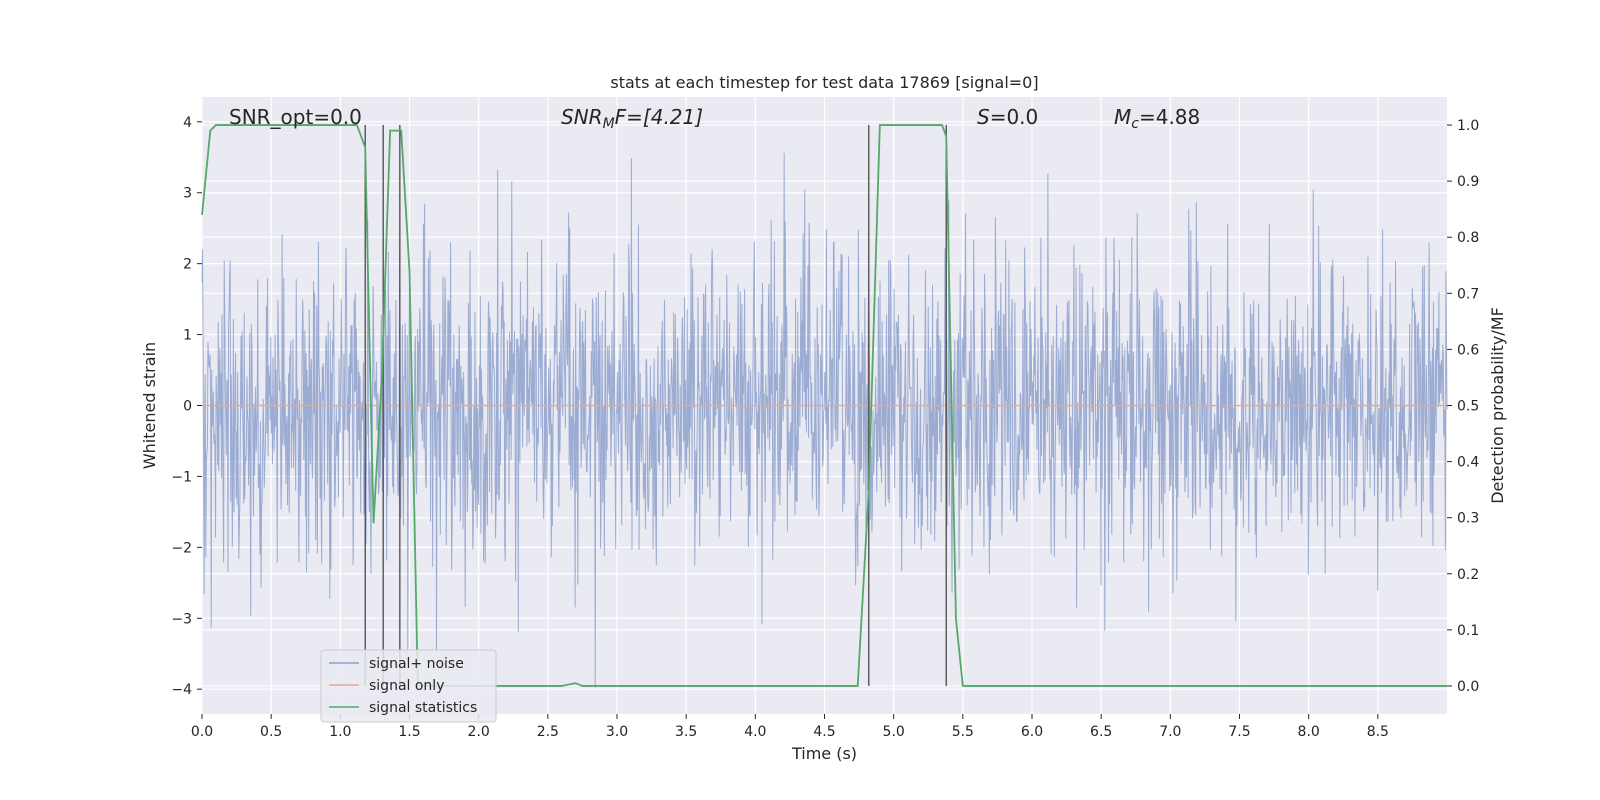 Image resolution: width=1600 pixels, height=800 pixels. Describe the element at coordinates (1468, 519) in the screenshot. I see `y-right-tick-label: 0.3` at that location.